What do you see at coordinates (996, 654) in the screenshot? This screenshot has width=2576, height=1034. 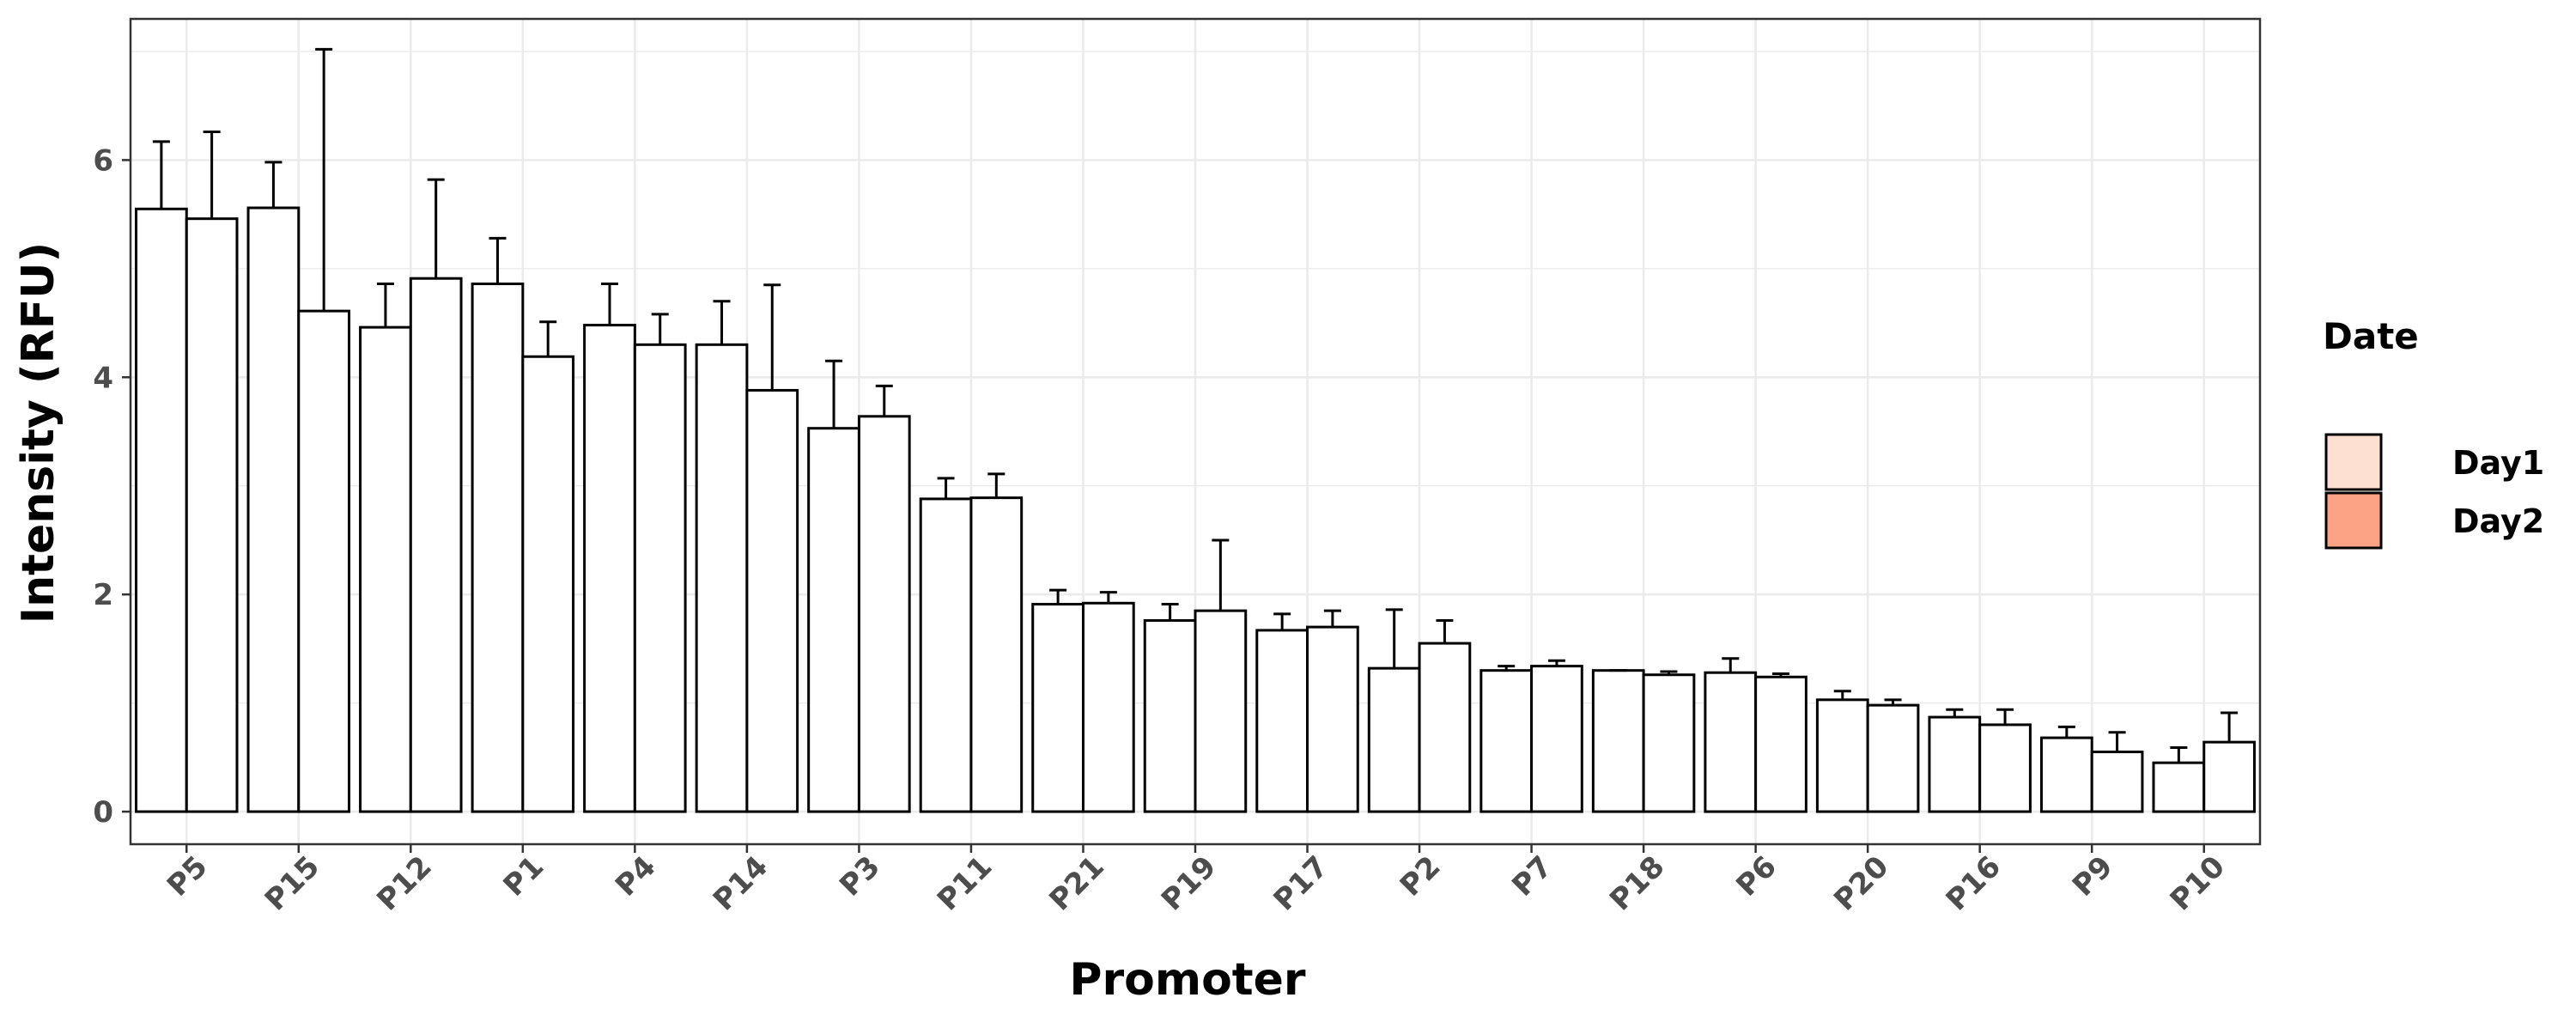 I see `bar-day2-p11` at bounding box center [996, 654].